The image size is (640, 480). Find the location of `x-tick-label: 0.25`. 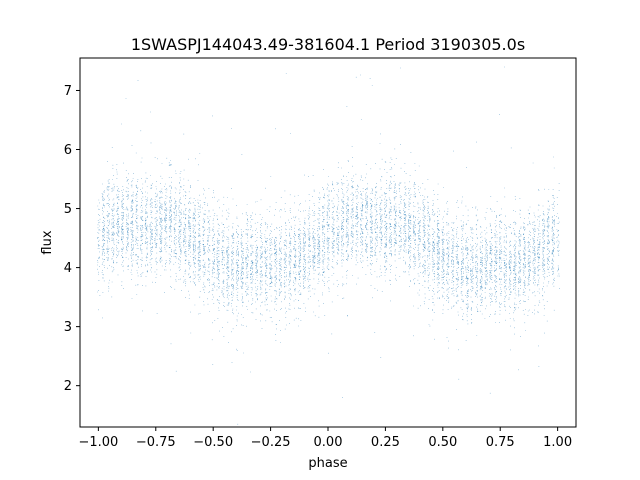

x-tick-label: 0.25 is located at coordinates (385, 442).